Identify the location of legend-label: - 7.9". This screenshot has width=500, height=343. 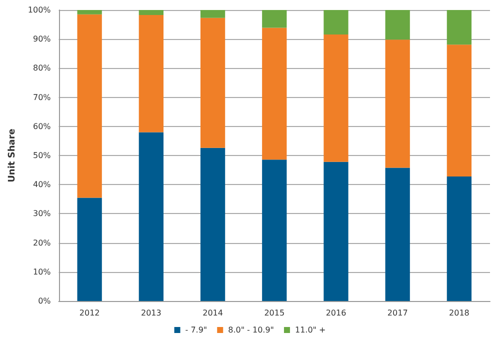
(196, 330).